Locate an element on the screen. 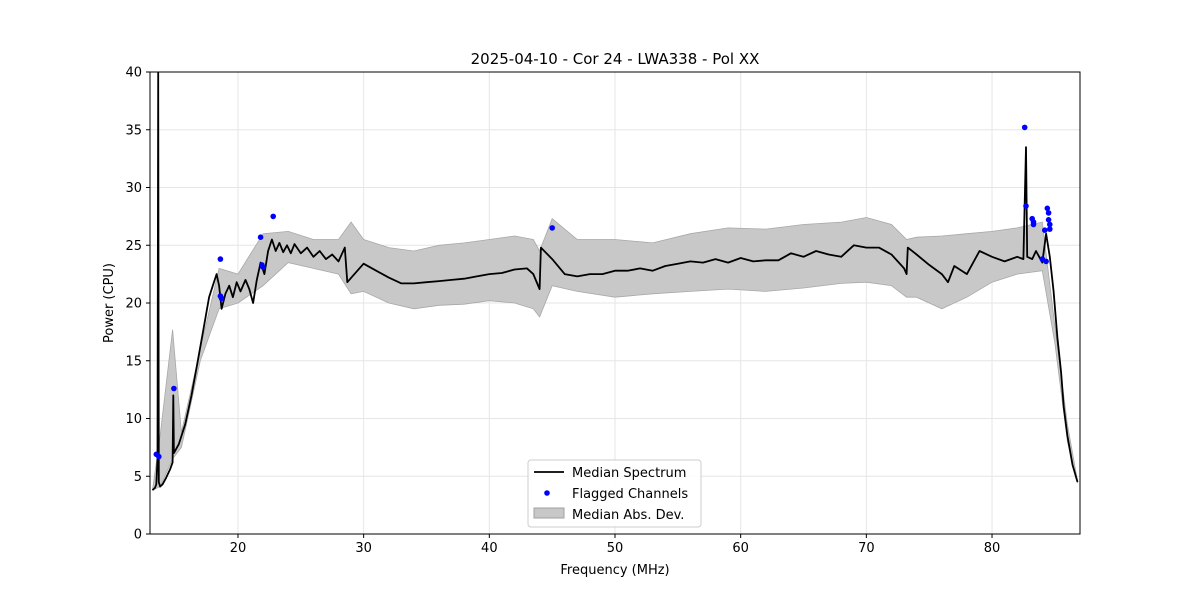 This screenshot has height=600, width=1200. x-tick-label: 70 is located at coordinates (866, 548).